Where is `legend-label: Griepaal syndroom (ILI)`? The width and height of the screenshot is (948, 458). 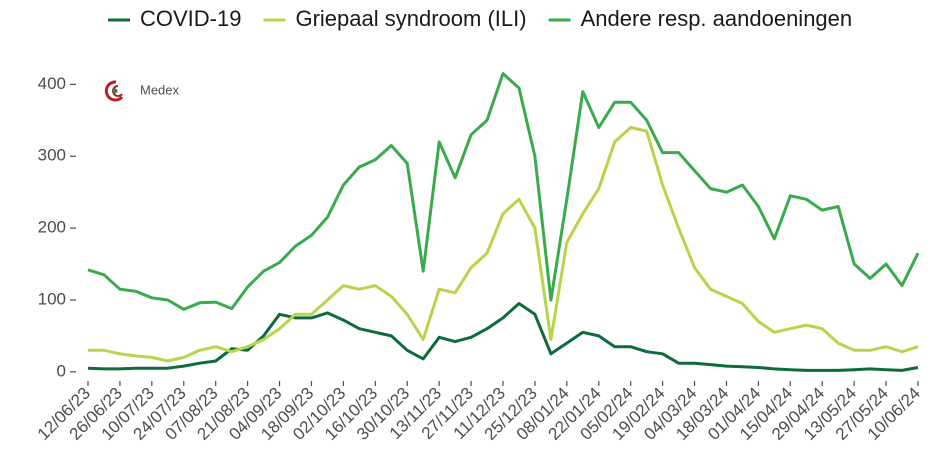
legend-label: Griepaal syndroom (ILI) is located at coordinates (410, 18).